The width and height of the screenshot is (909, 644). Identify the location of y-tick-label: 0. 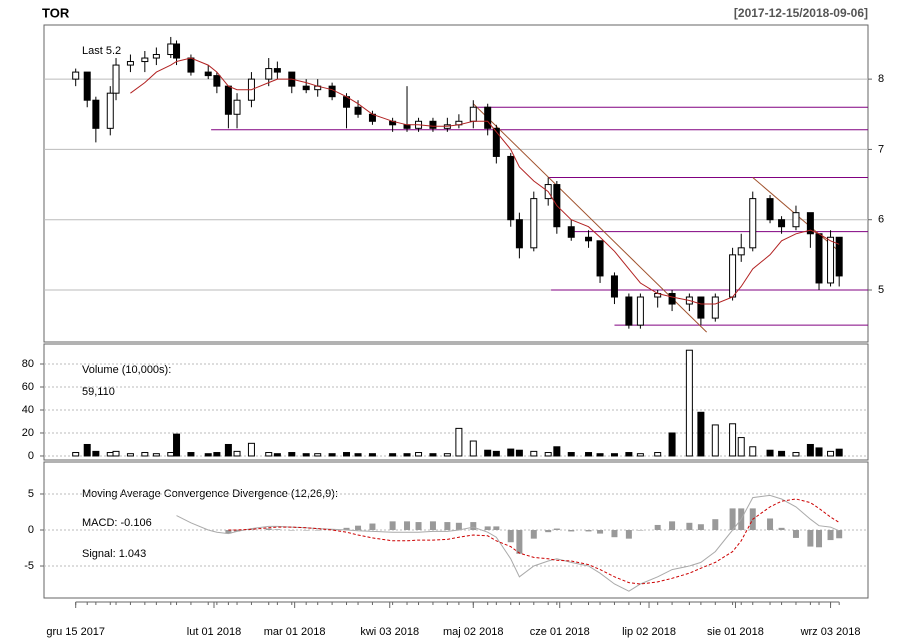
(31, 456).